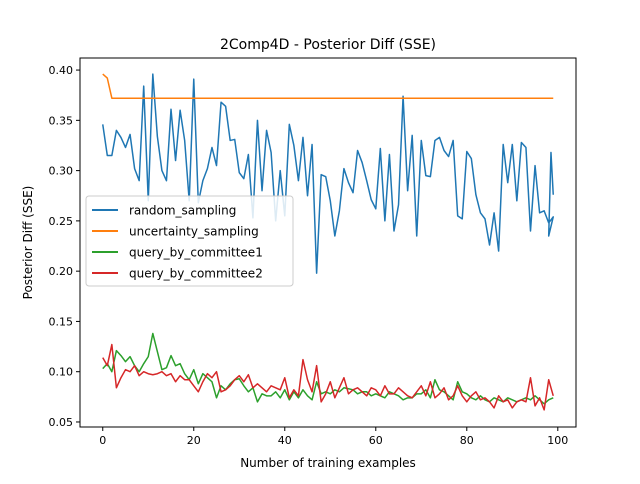 The width and height of the screenshot is (640, 484). What do you see at coordinates (61, 321) in the screenshot?
I see `y-tick-label: 0.15` at bounding box center [61, 321].